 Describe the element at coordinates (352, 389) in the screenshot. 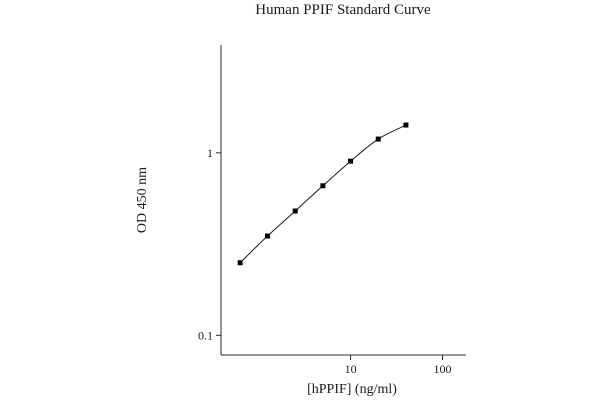

I see `x-axis-label: [hPPIF] (ng/ml)` at that location.